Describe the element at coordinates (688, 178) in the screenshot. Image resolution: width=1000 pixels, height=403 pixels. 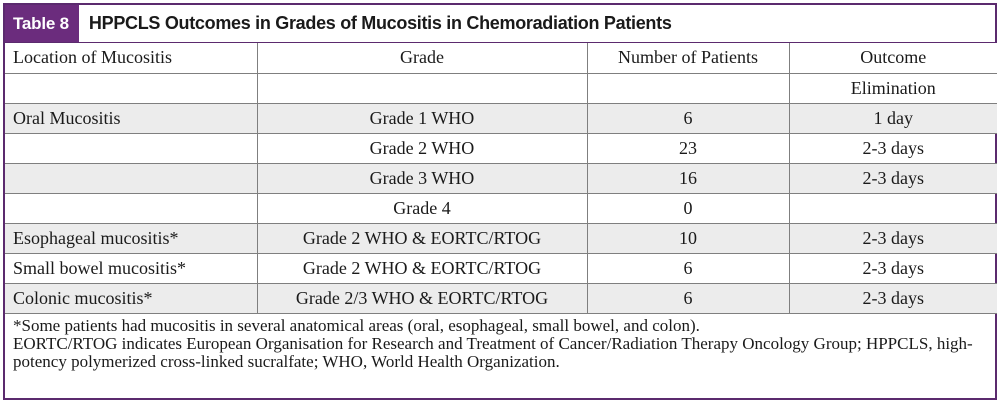
I see `cell-patients: 16` at that location.